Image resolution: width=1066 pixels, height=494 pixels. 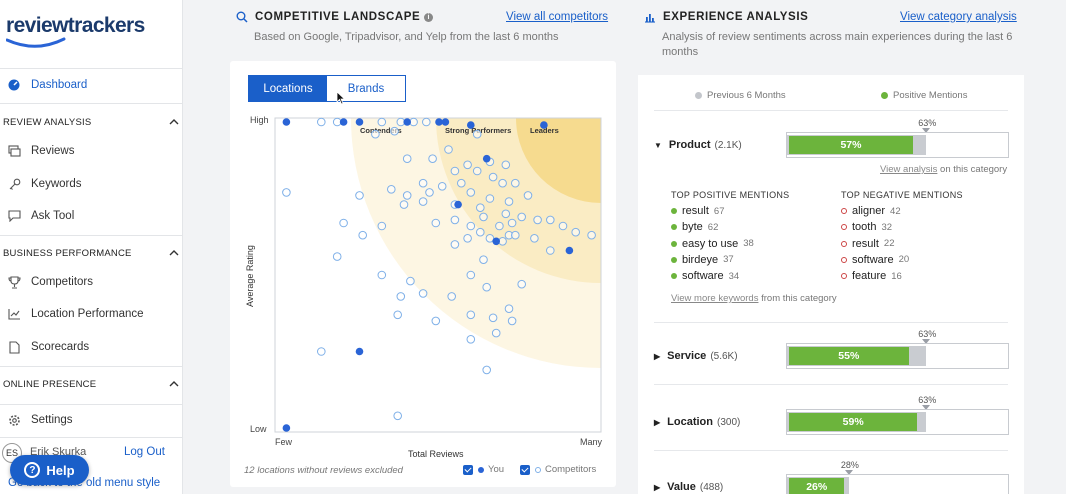 I want to click on positive-mention-item: easy to use 38, so click(x=712, y=244).